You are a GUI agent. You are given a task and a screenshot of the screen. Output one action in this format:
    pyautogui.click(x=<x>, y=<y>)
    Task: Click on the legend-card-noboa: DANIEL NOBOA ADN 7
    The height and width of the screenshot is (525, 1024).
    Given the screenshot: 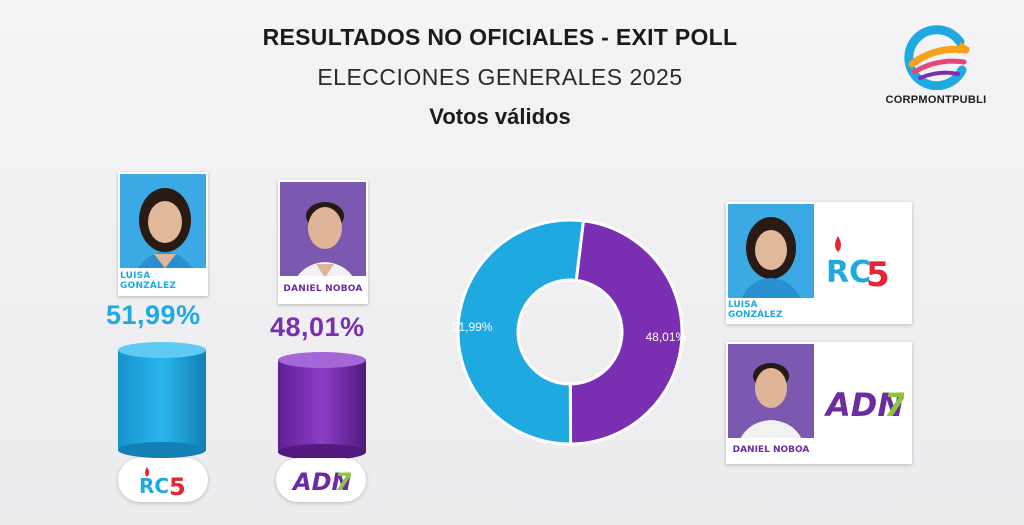 What is the action you would take?
    pyautogui.click(x=819, y=403)
    